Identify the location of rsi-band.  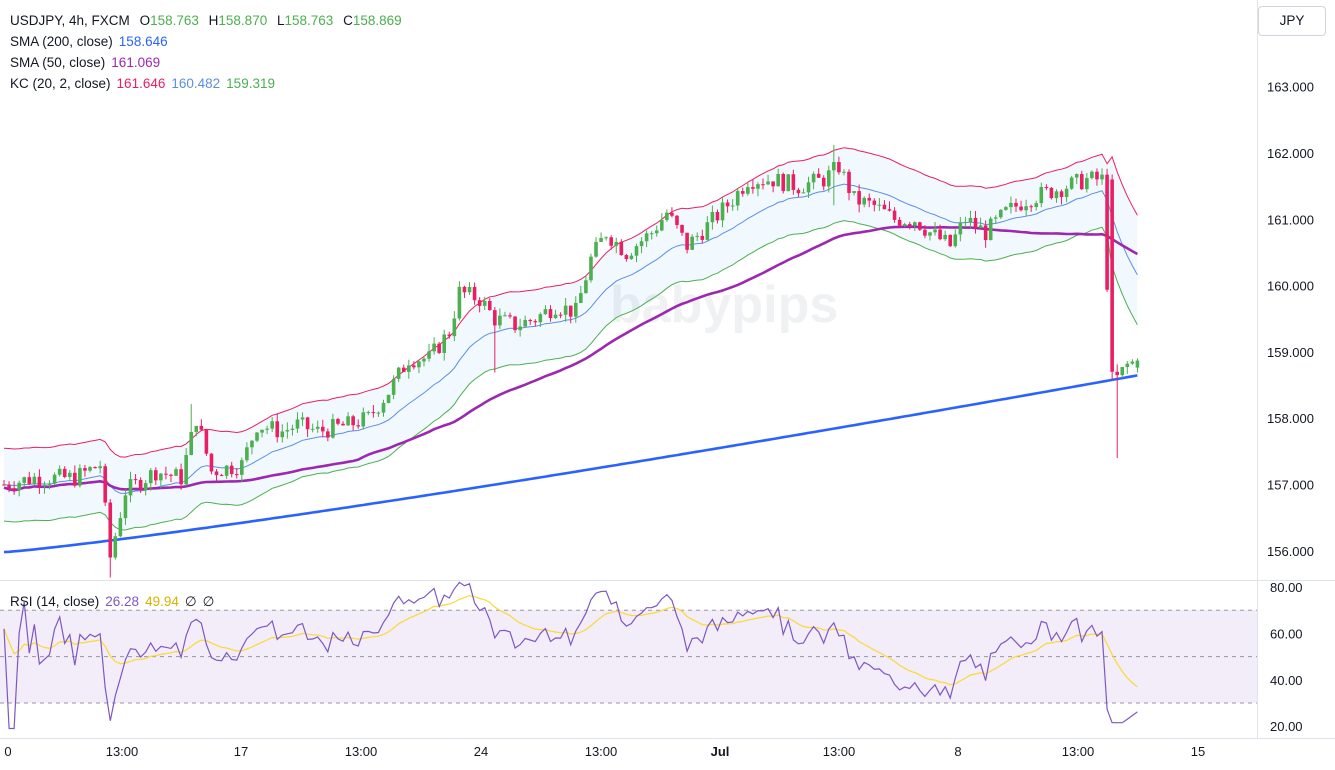
(628, 656).